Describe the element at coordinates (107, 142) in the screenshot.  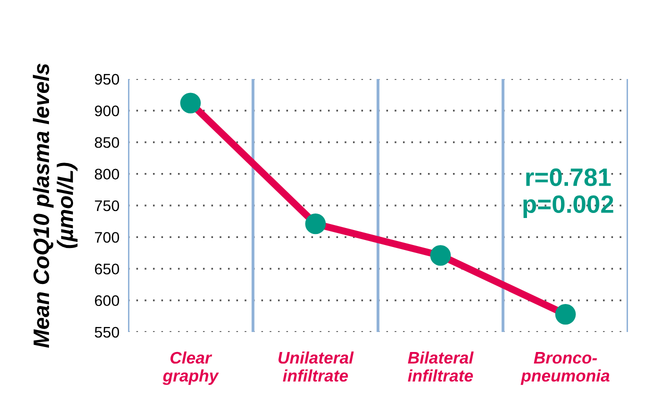
I see `y-tick-label: 850` at that location.